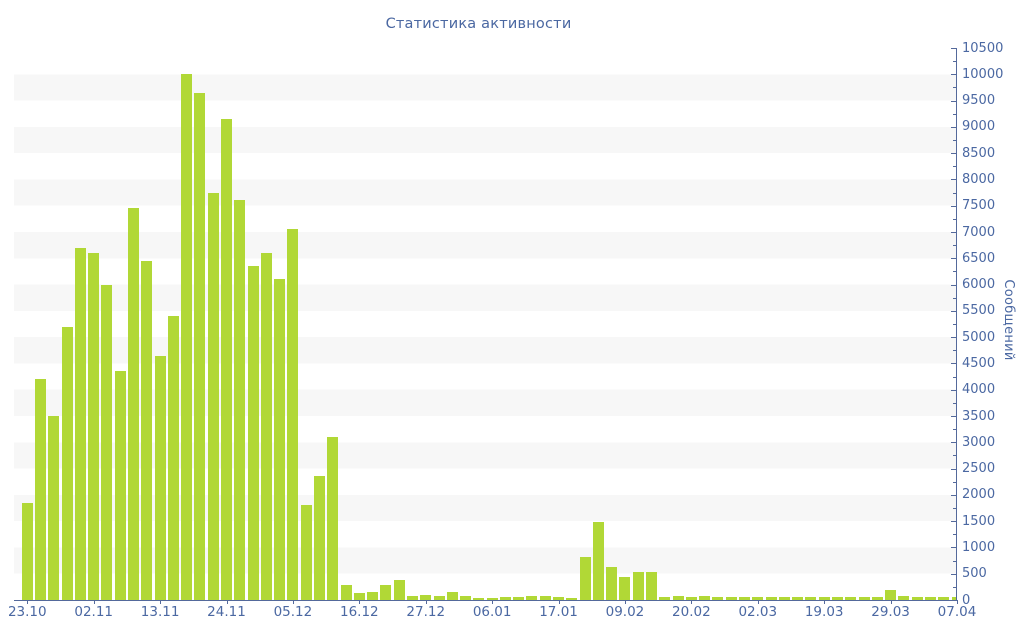  Describe the element at coordinates (966, 600) in the screenshot. I see `y-axis-label: 0` at that location.